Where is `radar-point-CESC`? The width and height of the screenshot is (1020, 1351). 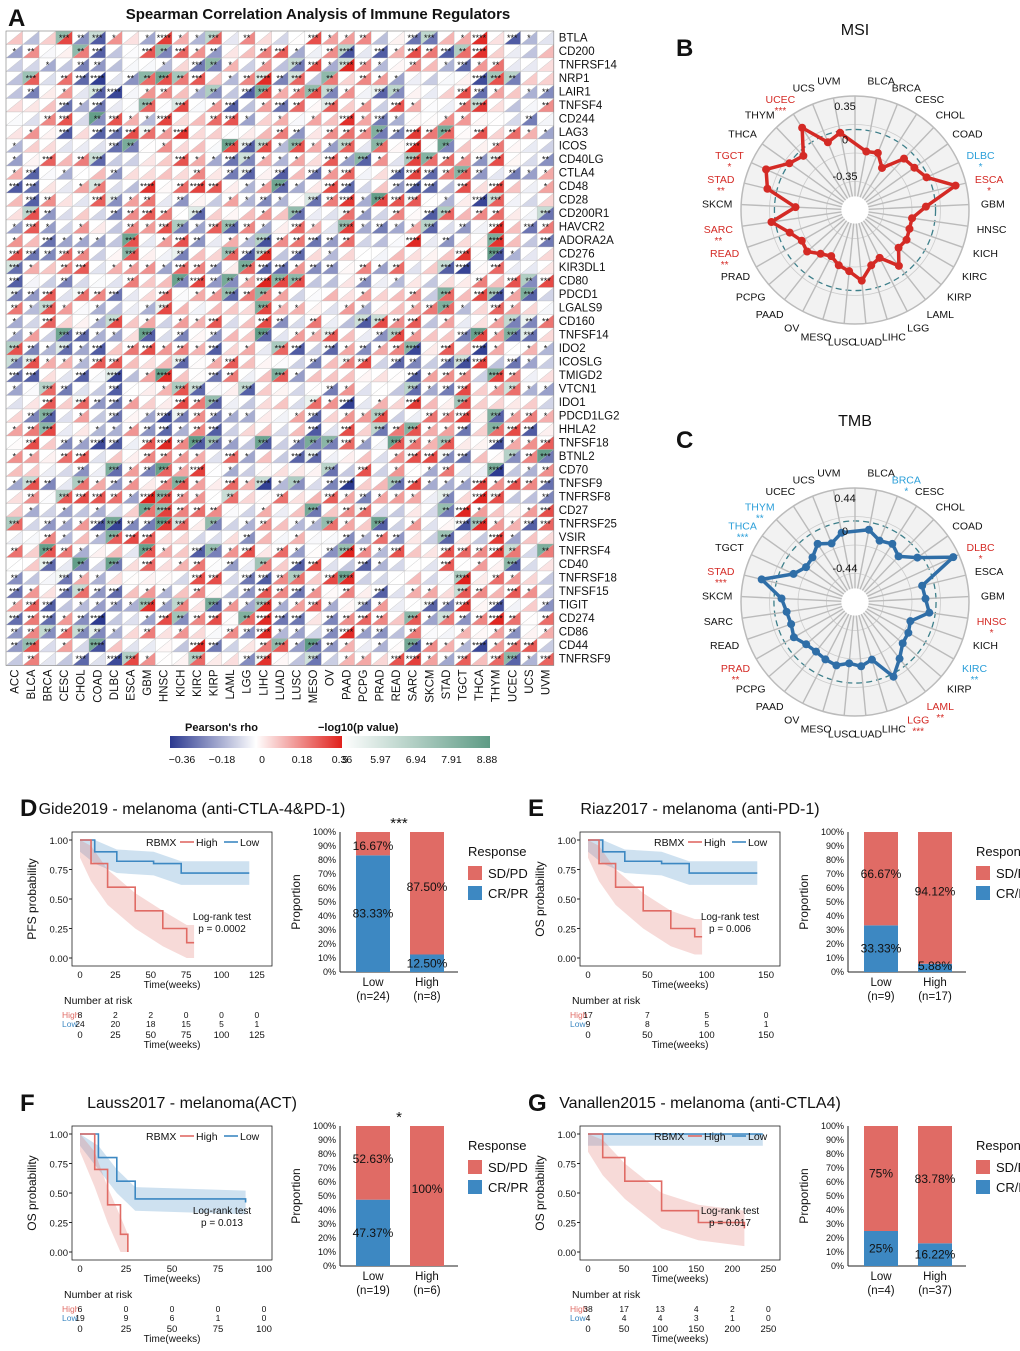 radar-point-CESC is located at coordinates (892, 543).